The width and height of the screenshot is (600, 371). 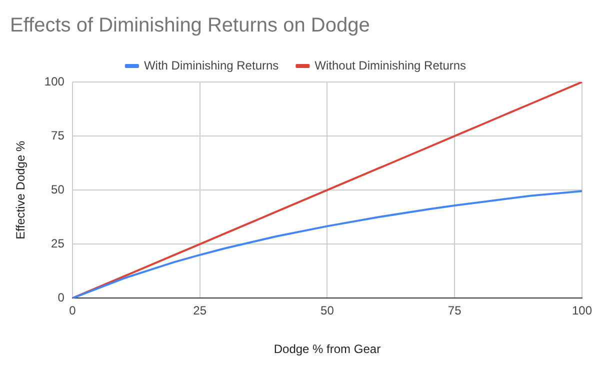 I want to click on x-axis-title: Dodge % from Gear, so click(x=327, y=349).